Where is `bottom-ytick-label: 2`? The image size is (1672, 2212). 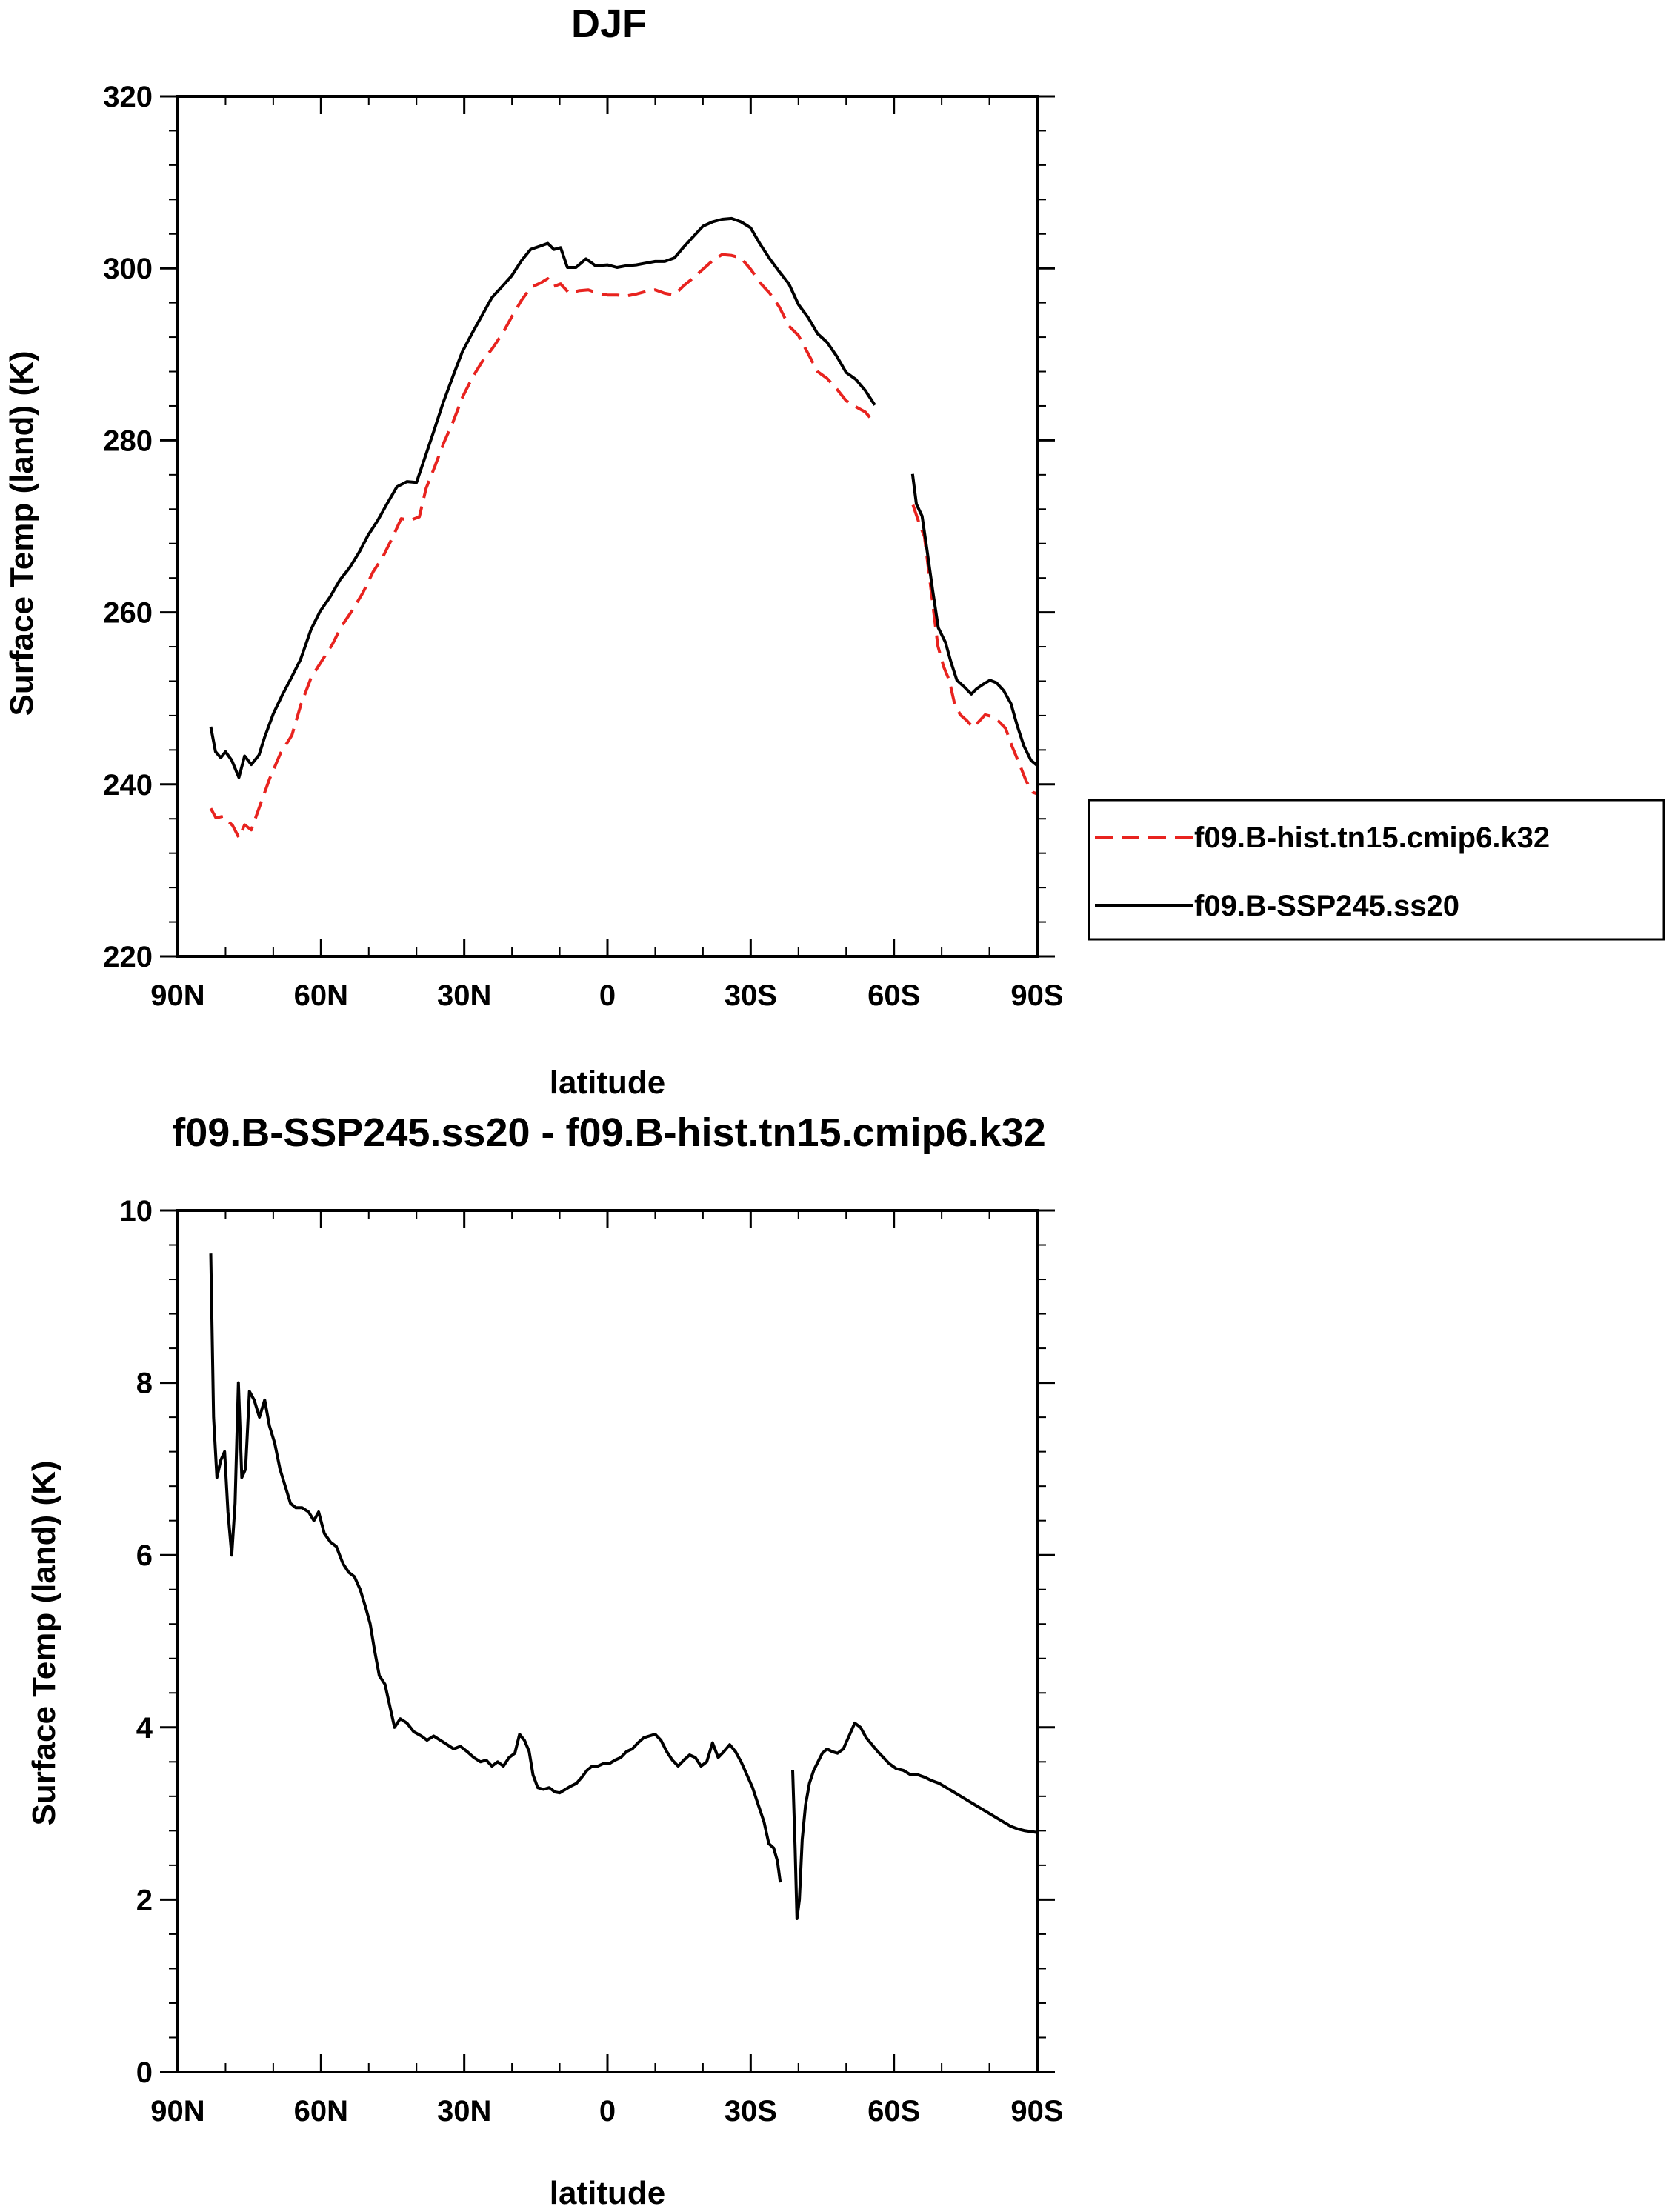 bottom-ytick-label: 2 is located at coordinates (144, 1900).